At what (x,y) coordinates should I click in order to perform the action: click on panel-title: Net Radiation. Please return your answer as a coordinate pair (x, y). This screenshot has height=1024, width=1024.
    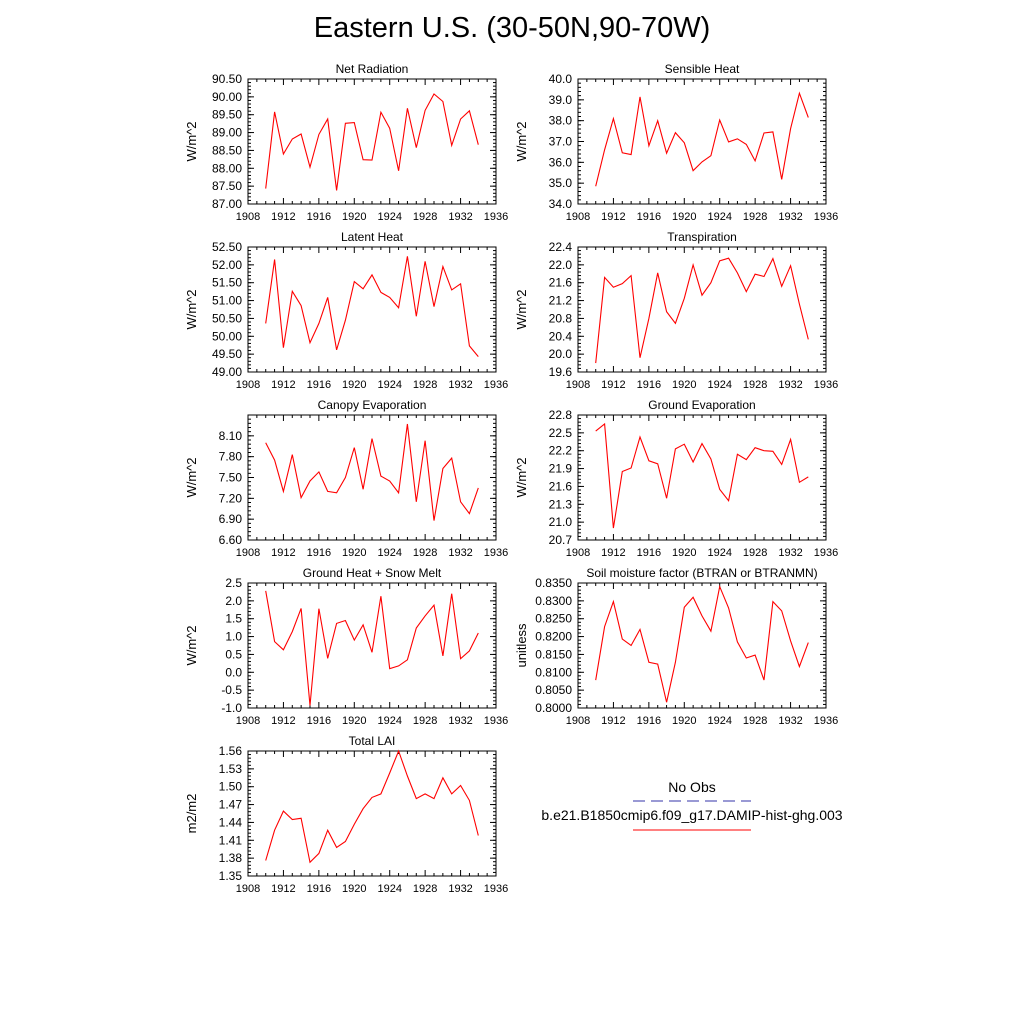
    Looking at the image, I should click on (372, 69).